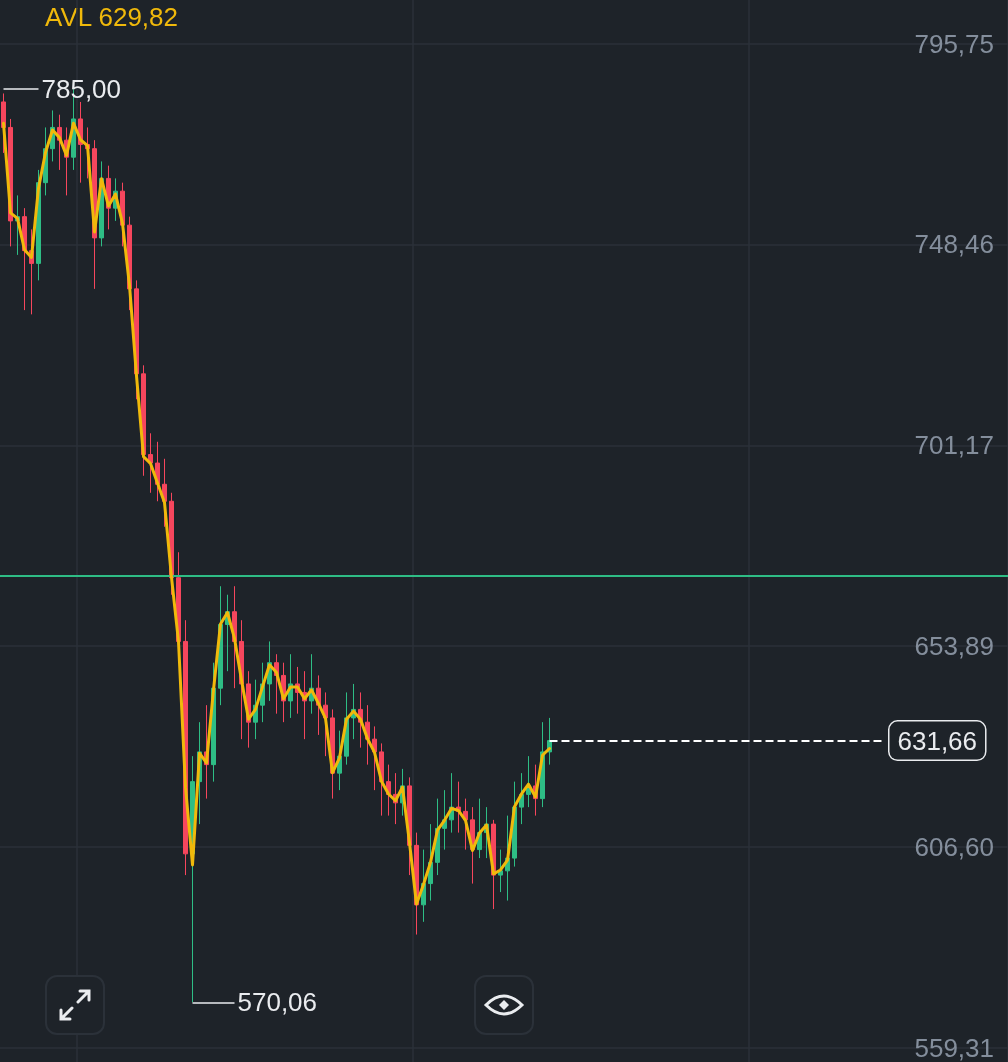 The image size is (1008, 1062). Describe the element at coordinates (81, 89) in the screenshot. I see `annotation: 785,00` at that location.